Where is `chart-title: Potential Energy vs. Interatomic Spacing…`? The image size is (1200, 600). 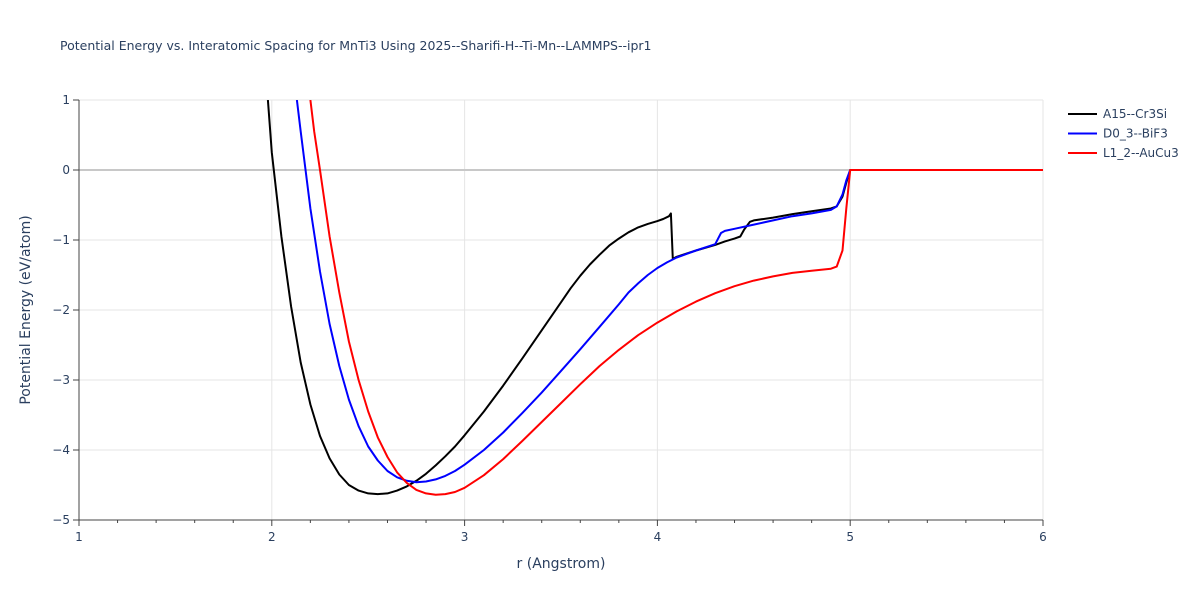 chart-title: Potential Energy vs. Interatomic Spacing… is located at coordinates (356, 45).